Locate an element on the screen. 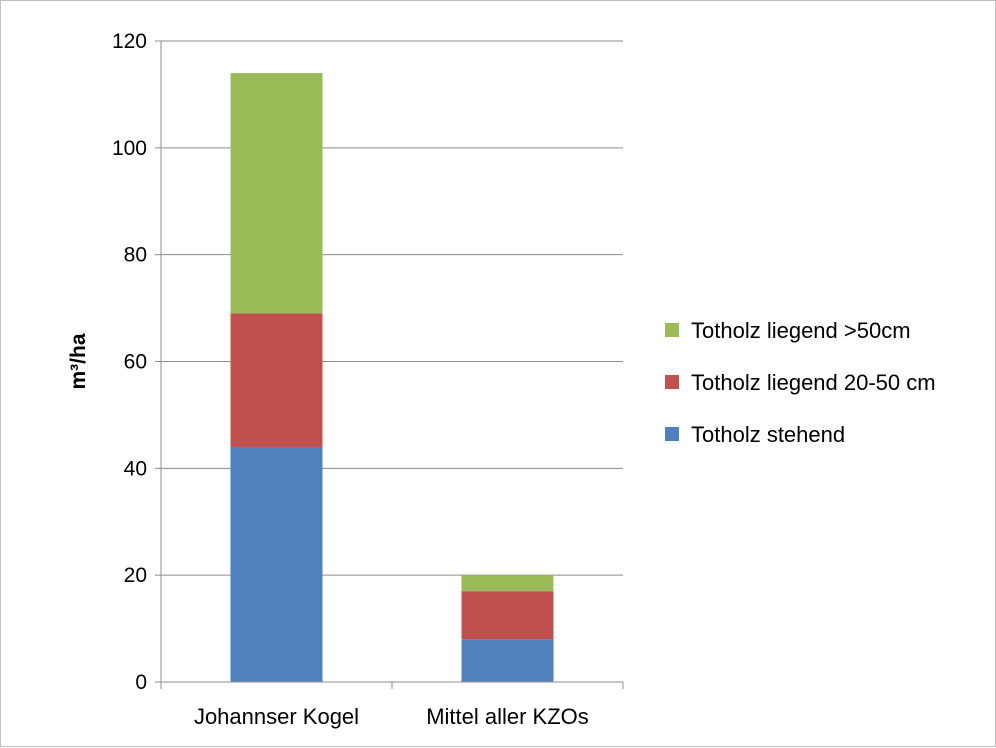 Image resolution: width=996 pixels, height=748 pixels. bar-2-totholz-liegend-20-50-cm is located at coordinates (507, 615).